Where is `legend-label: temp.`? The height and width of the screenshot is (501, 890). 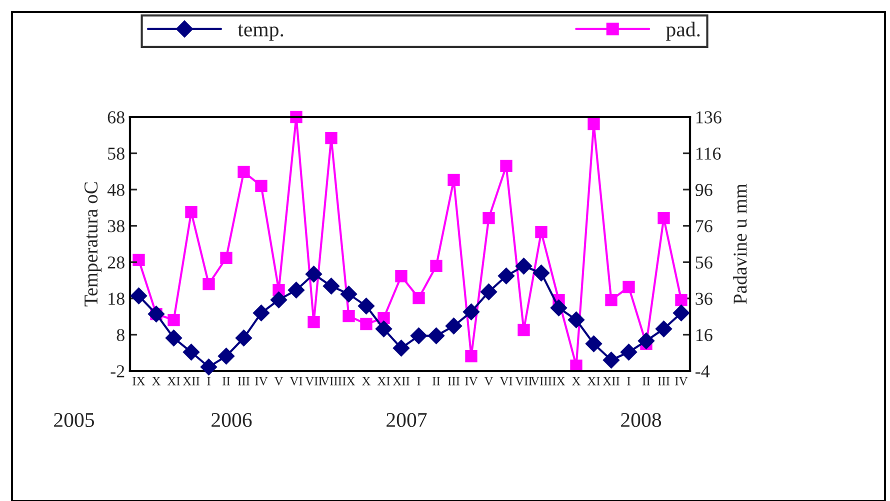 legend-label: temp. is located at coordinates (261, 32).